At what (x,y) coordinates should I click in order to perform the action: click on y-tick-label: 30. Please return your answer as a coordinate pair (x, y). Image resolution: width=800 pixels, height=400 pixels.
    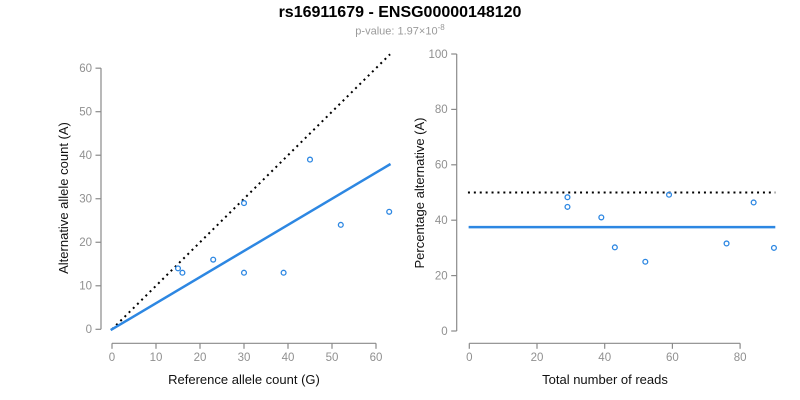
    Looking at the image, I should click on (85, 200).